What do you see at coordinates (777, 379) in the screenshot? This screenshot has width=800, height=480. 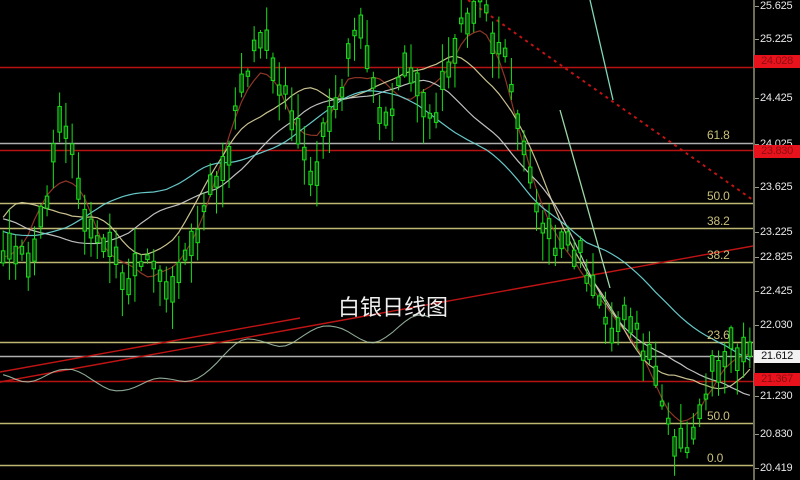 I see `price-highlight-chip-red-3: 21.367` at bounding box center [777, 379].